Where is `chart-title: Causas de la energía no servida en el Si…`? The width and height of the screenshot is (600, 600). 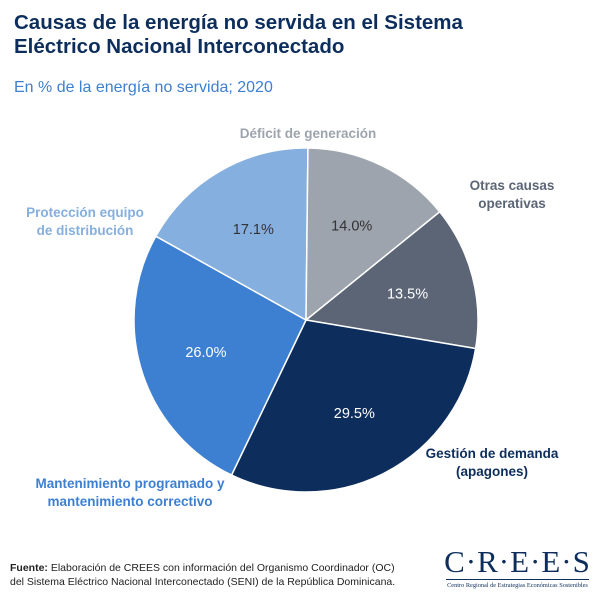 chart-title: Causas de la energía no servida en el Si… is located at coordinates (294, 35).